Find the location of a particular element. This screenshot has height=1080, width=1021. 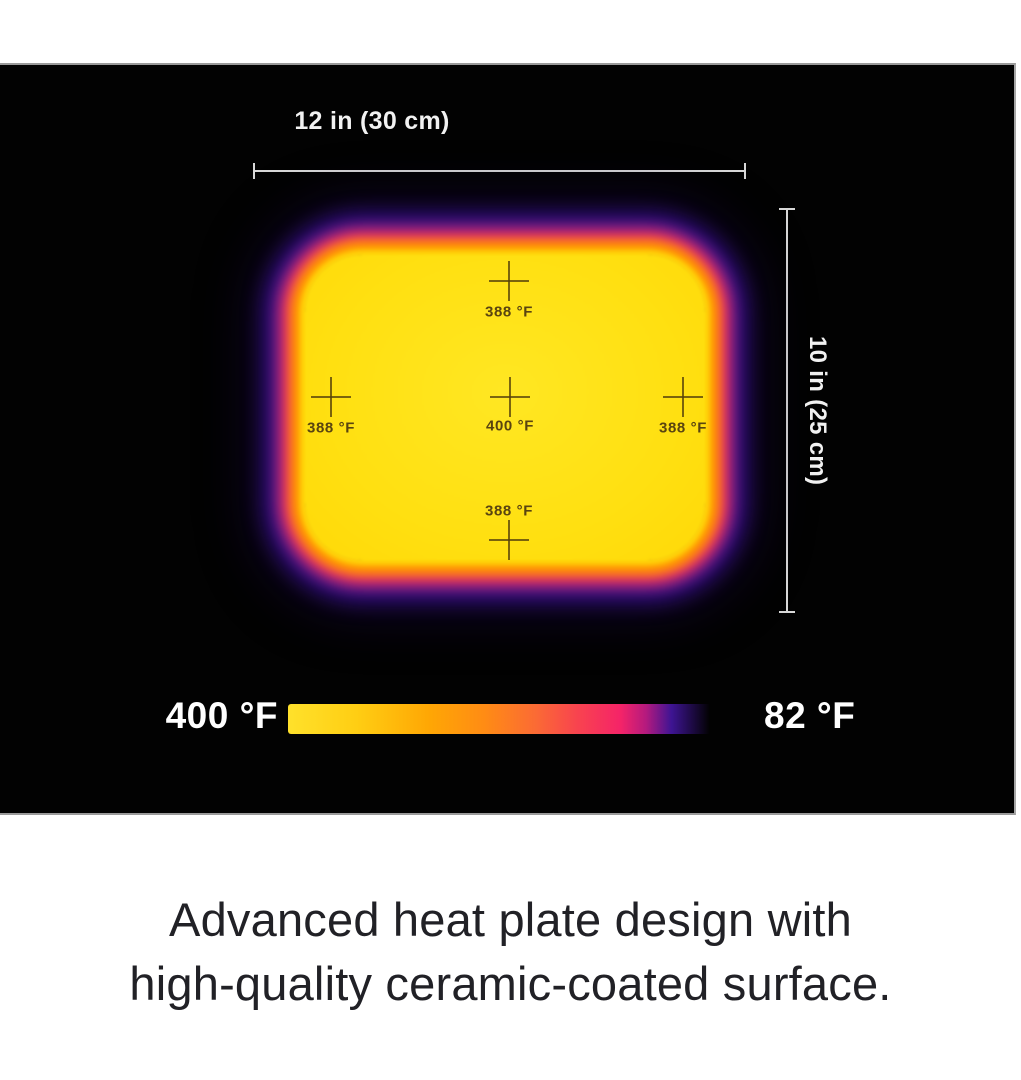

temperature-reading-left: 388 °F is located at coordinates (331, 428).